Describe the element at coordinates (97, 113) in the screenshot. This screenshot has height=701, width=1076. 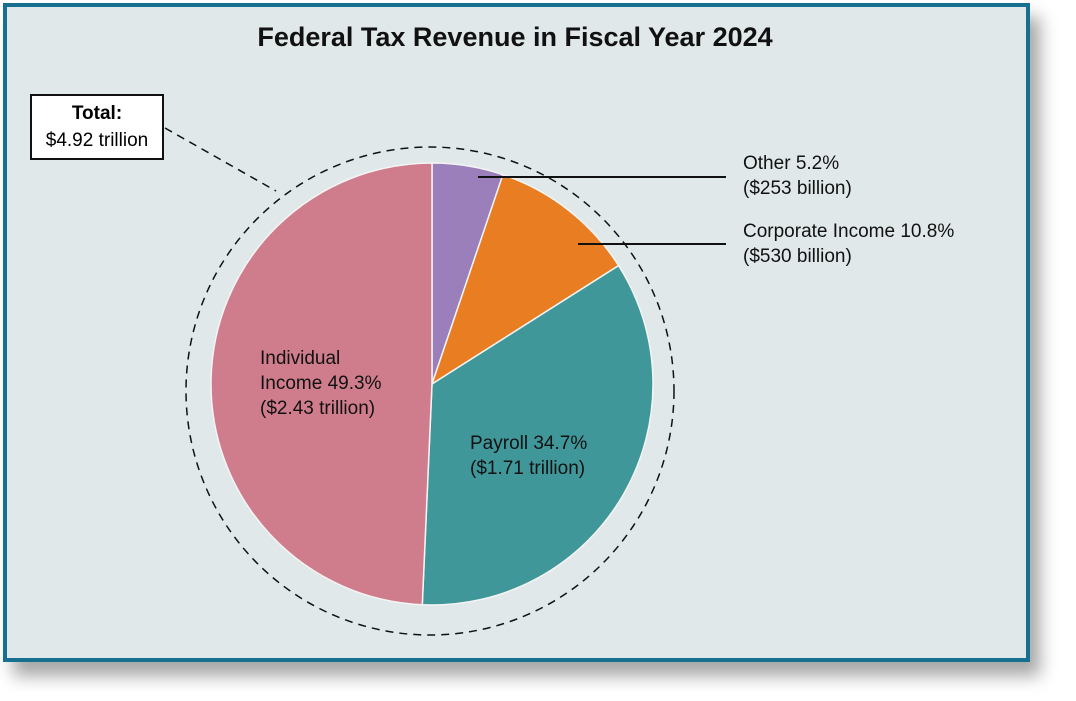
I see `total-title: Total:` at that location.